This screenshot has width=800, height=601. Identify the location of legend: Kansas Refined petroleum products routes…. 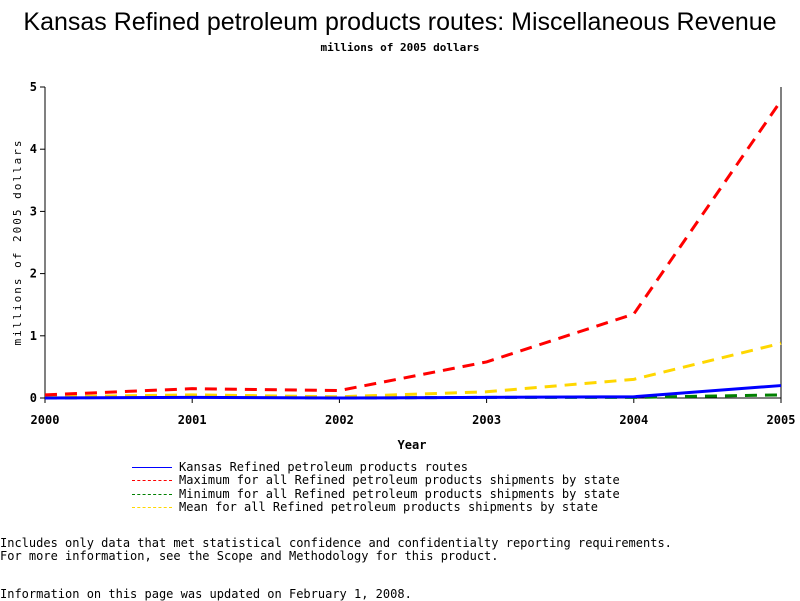
(376, 487).